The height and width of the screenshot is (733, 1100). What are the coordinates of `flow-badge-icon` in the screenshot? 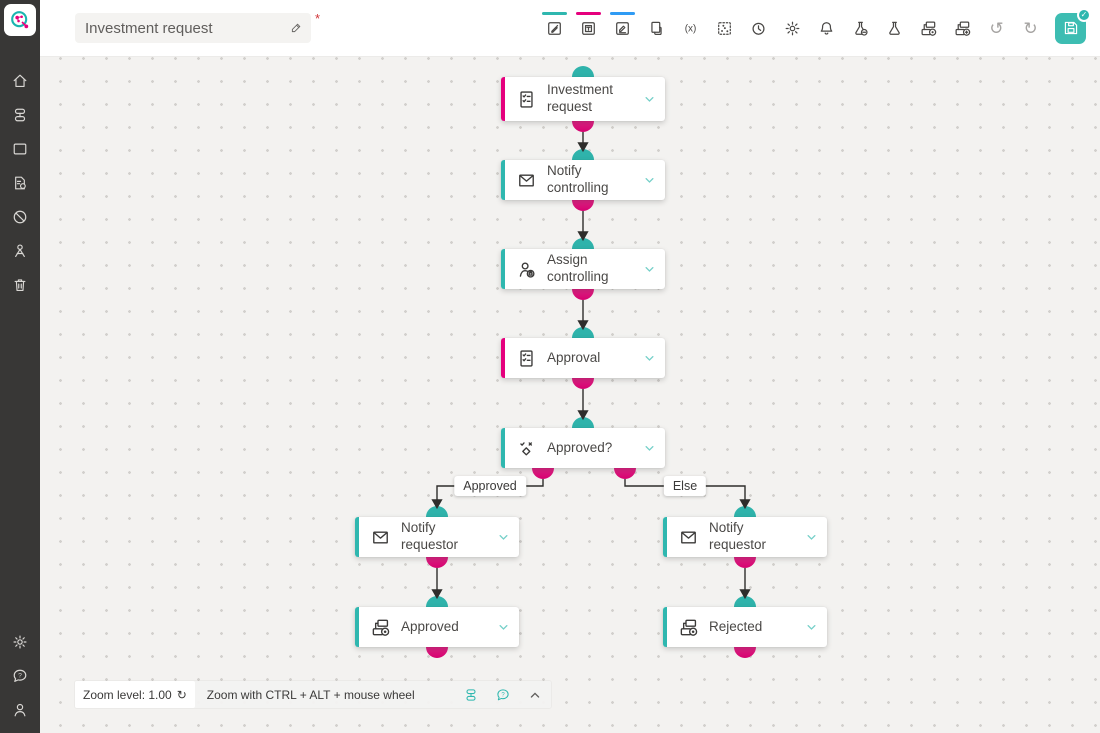 It's located at (928, 28).